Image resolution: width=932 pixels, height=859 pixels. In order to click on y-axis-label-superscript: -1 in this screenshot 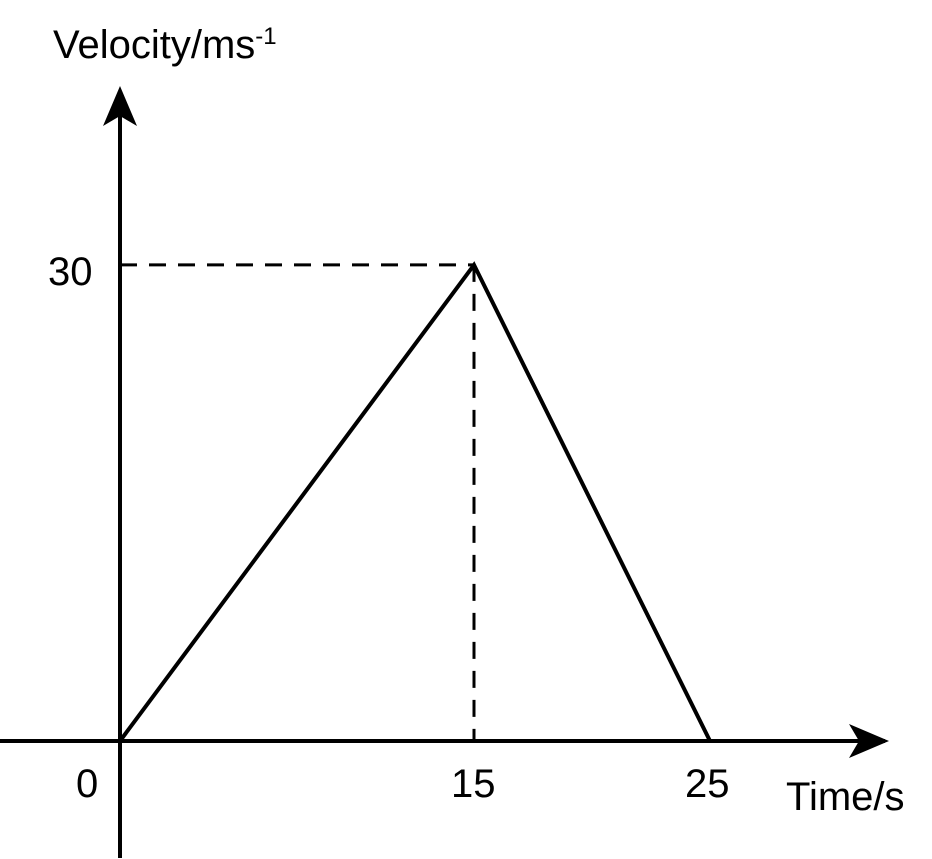, I will do `click(265, 36)`.